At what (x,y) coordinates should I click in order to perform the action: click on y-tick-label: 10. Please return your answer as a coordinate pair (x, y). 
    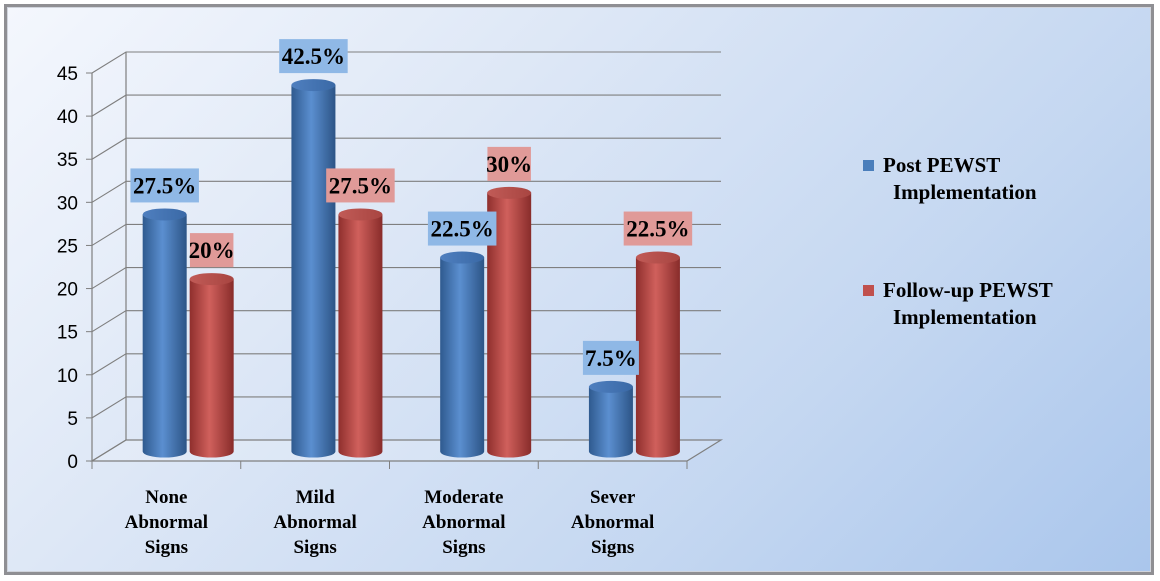
    Looking at the image, I should click on (67, 376).